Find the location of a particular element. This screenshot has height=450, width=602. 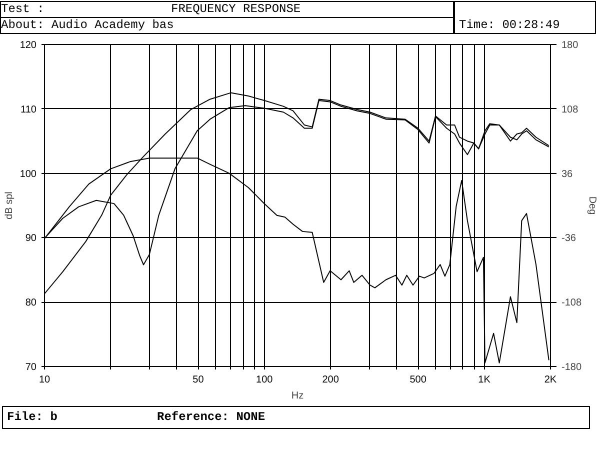

chart-title: FREQUENCY RESPONSE is located at coordinates (236, 9).